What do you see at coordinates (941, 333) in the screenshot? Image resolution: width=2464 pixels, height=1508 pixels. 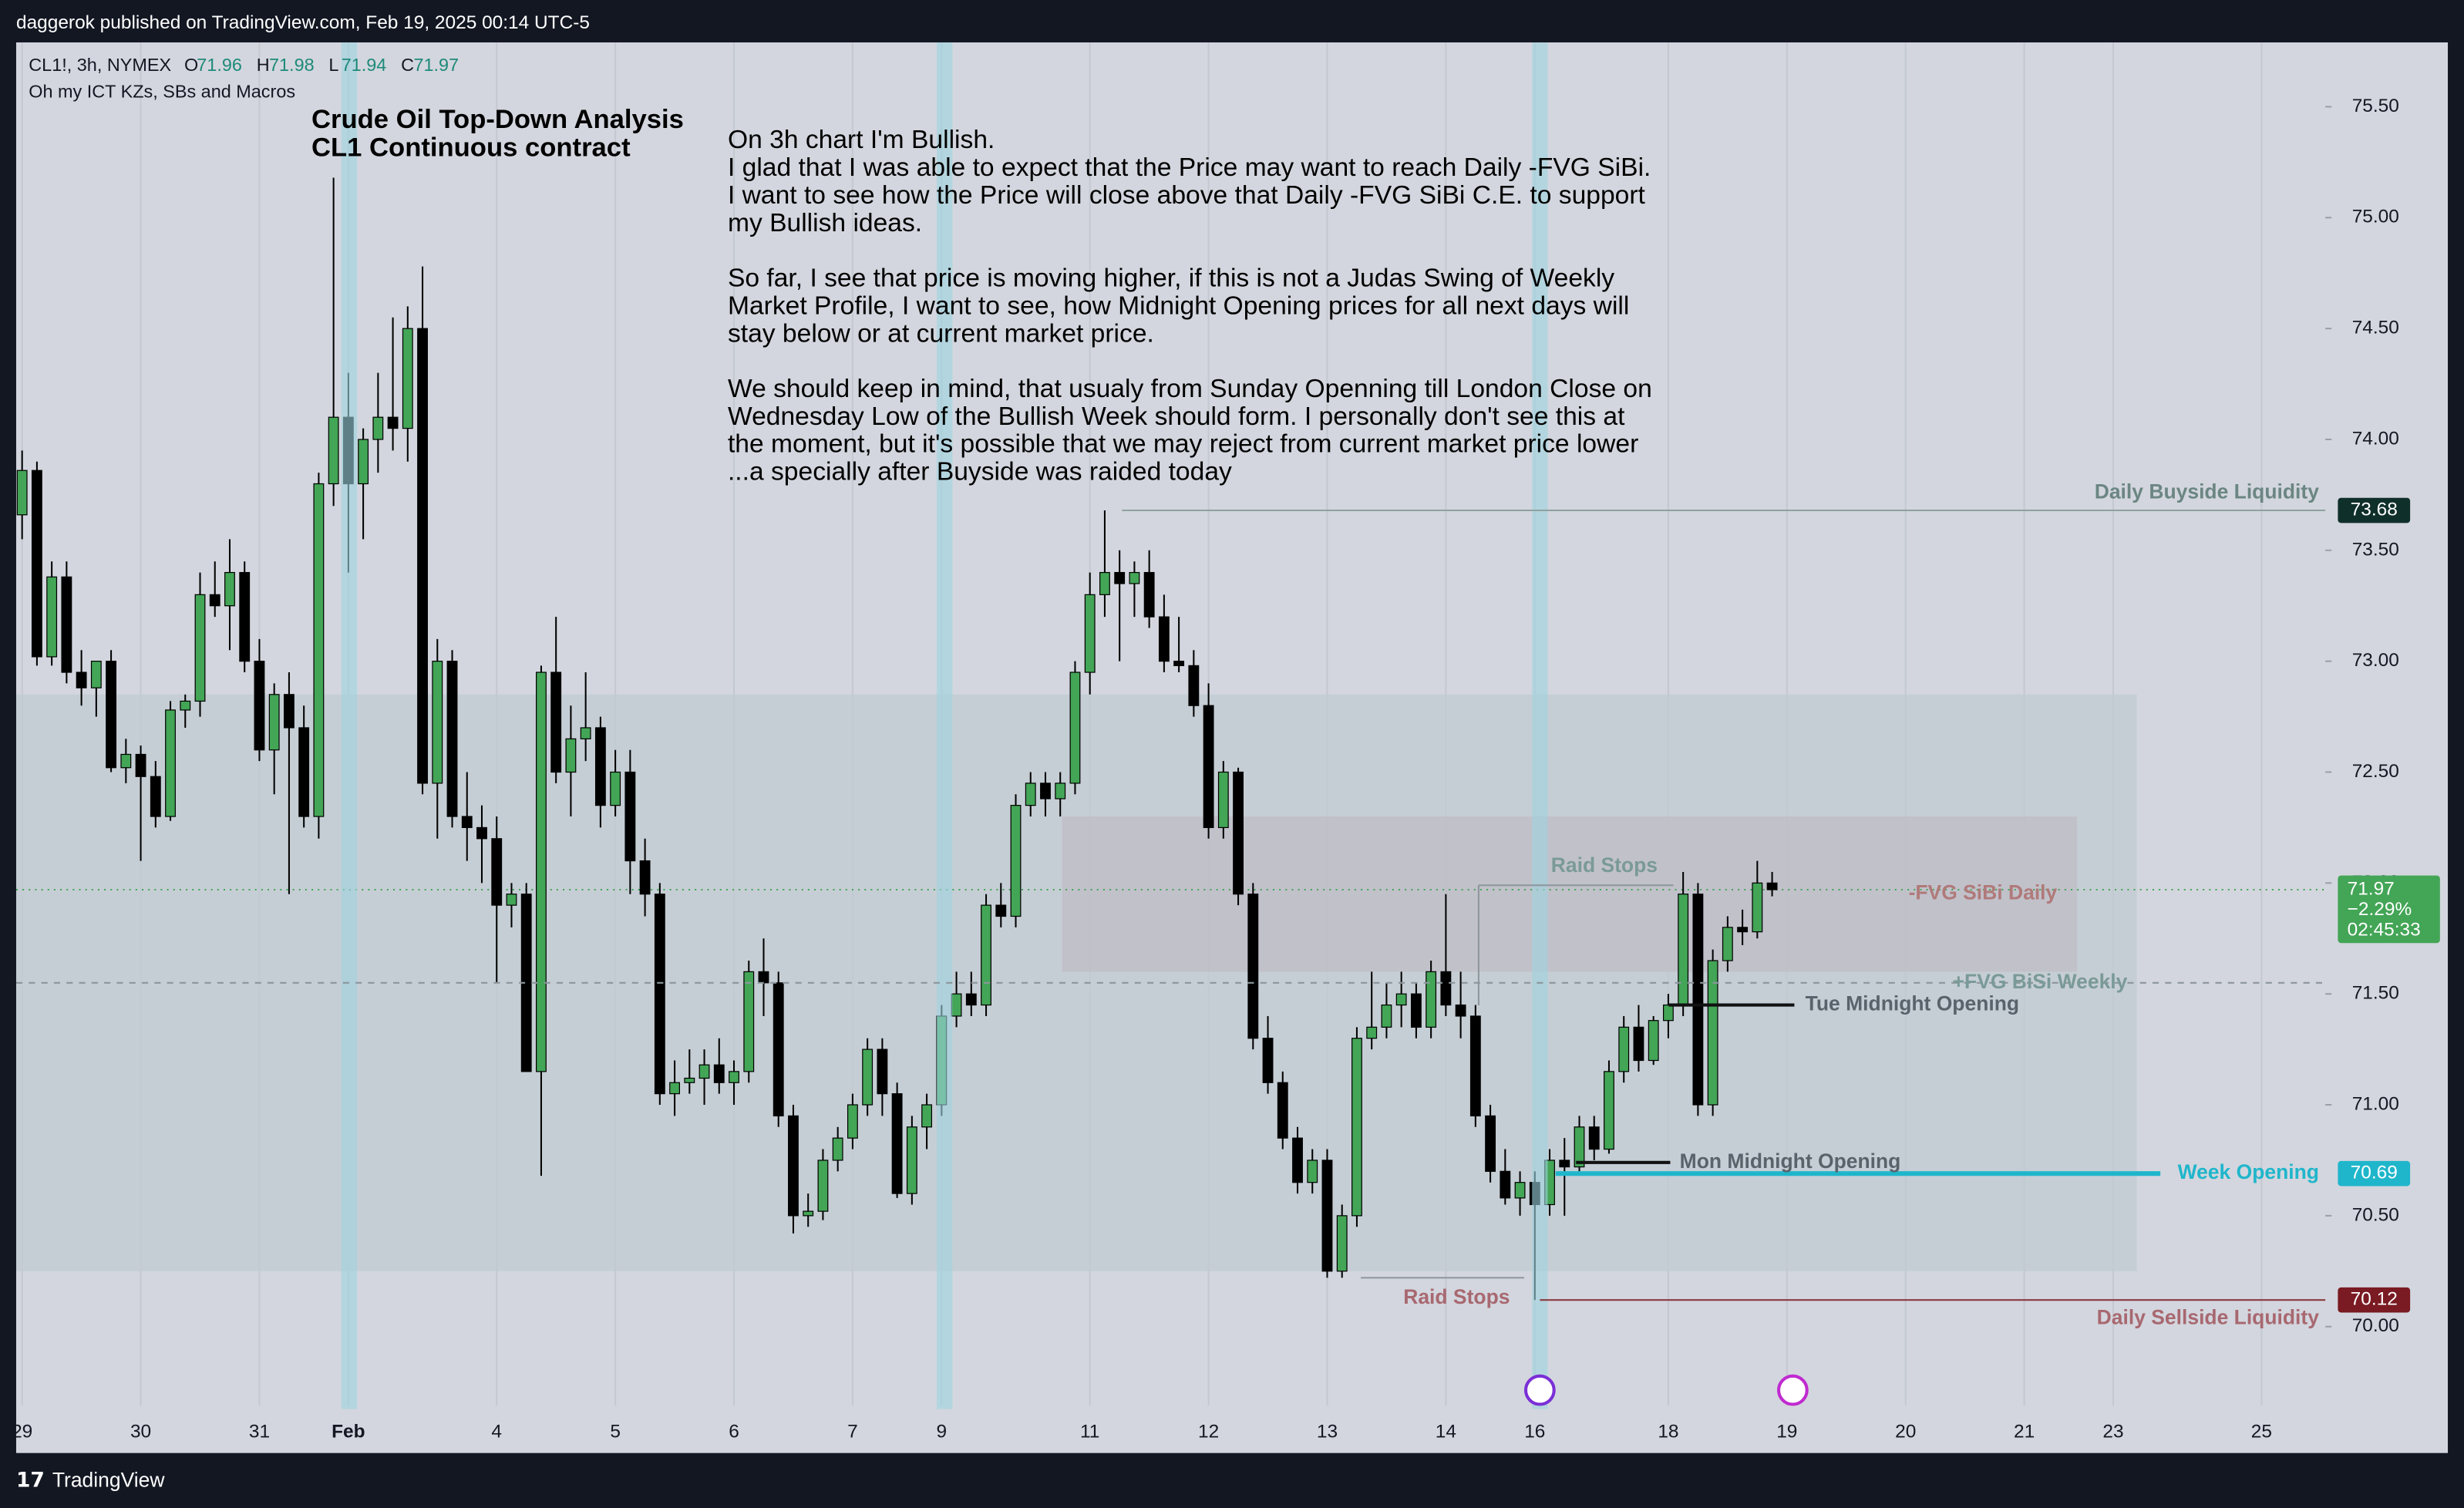 I see `note-line: stay below or at current market price.` at bounding box center [941, 333].